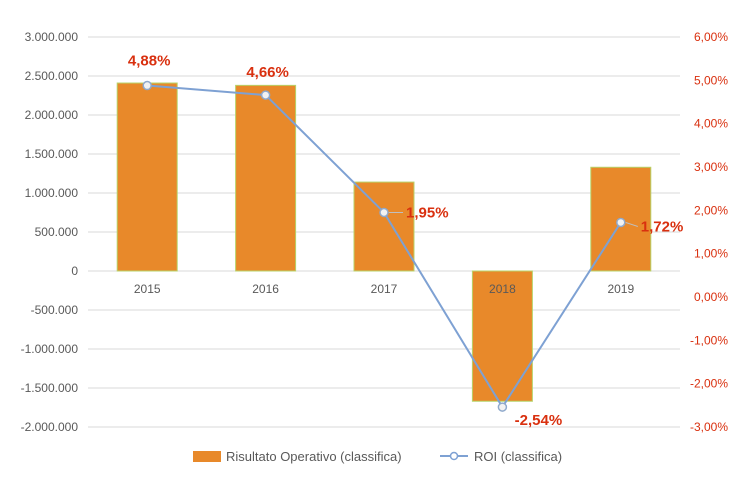  What do you see at coordinates (55, 310) in the screenshot?
I see `left-tick-label: -500.000` at bounding box center [55, 310].